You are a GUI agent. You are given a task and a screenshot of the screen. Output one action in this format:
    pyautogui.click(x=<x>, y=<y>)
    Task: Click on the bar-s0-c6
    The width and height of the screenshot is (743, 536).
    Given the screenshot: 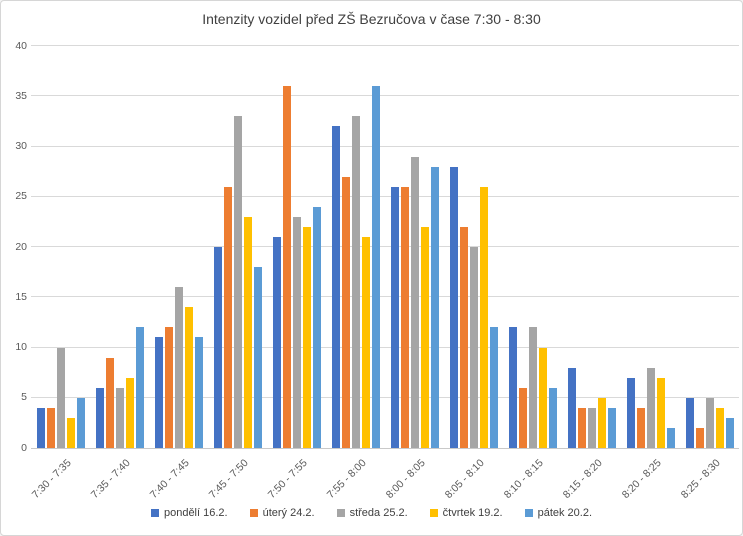 What is the action you would take?
    pyautogui.click(x=394, y=317)
    